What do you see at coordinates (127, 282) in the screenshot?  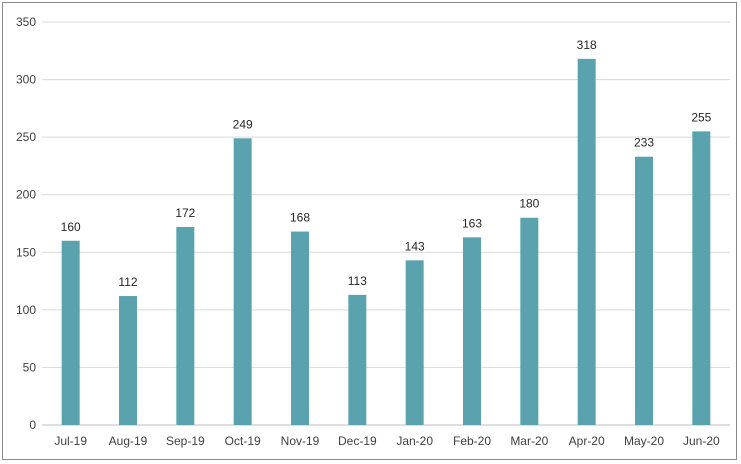 I see `data-label: 112` at bounding box center [127, 282].